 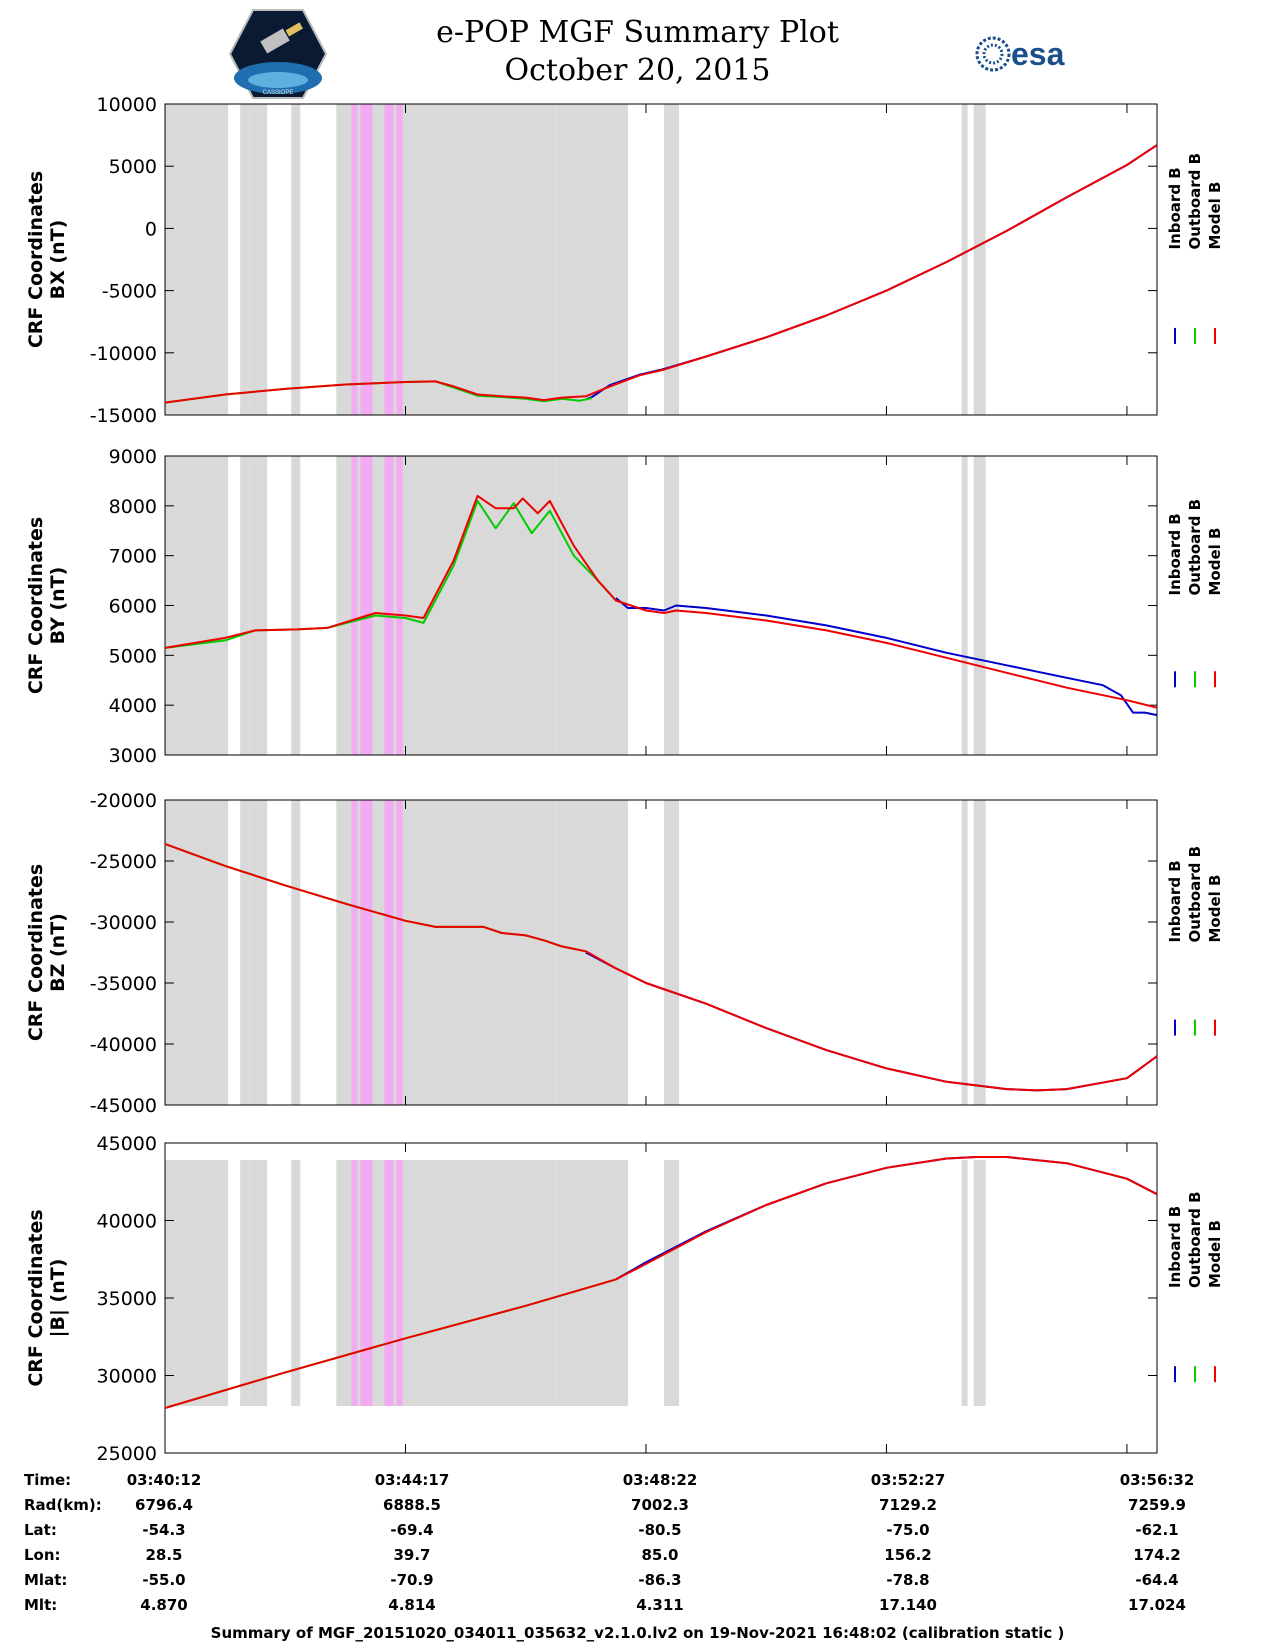 I want to click on legend-label-3-0: Inboard B, so click(x=1175, y=901).